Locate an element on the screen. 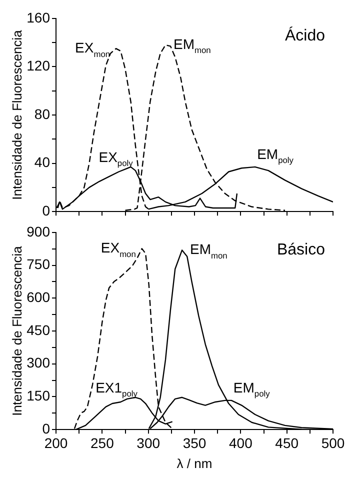  x-tick-label: 250 is located at coordinates (102, 442).